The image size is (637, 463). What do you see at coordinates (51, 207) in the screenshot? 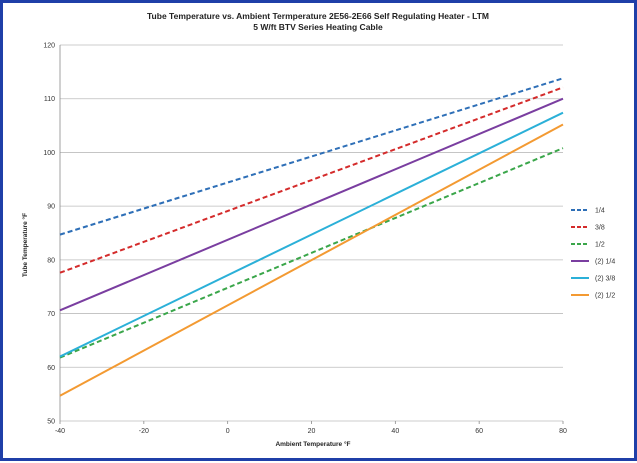
I see `y-tick-label: 90` at bounding box center [51, 207].